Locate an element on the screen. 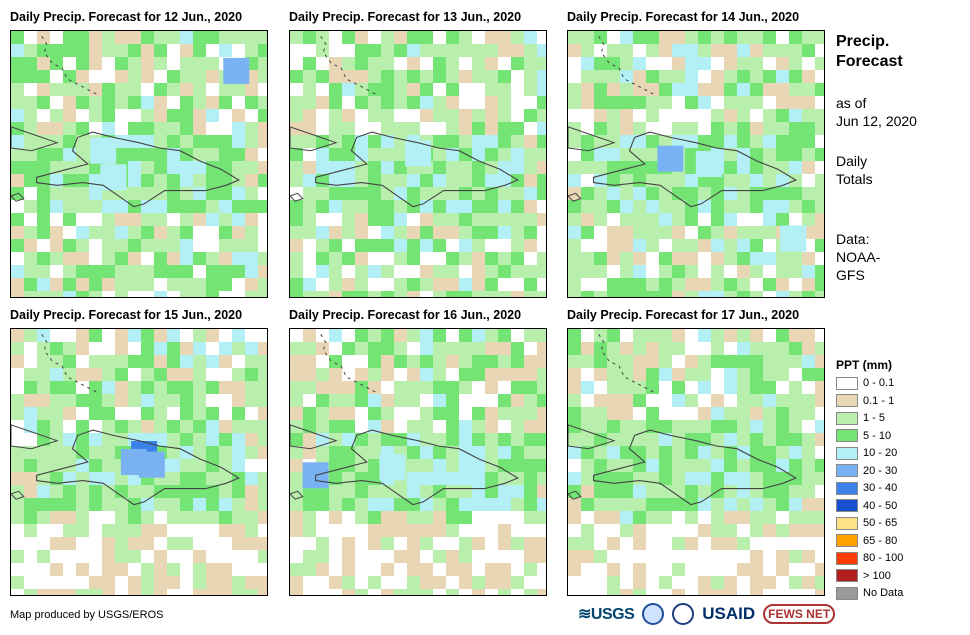  legend-label: 5 - 10 is located at coordinates (877, 435).